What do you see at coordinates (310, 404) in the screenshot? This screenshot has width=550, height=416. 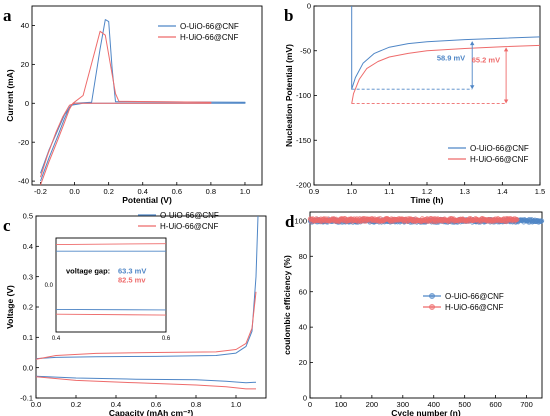 I see `panel-d-xtick-label: 0` at bounding box center [310, 404].